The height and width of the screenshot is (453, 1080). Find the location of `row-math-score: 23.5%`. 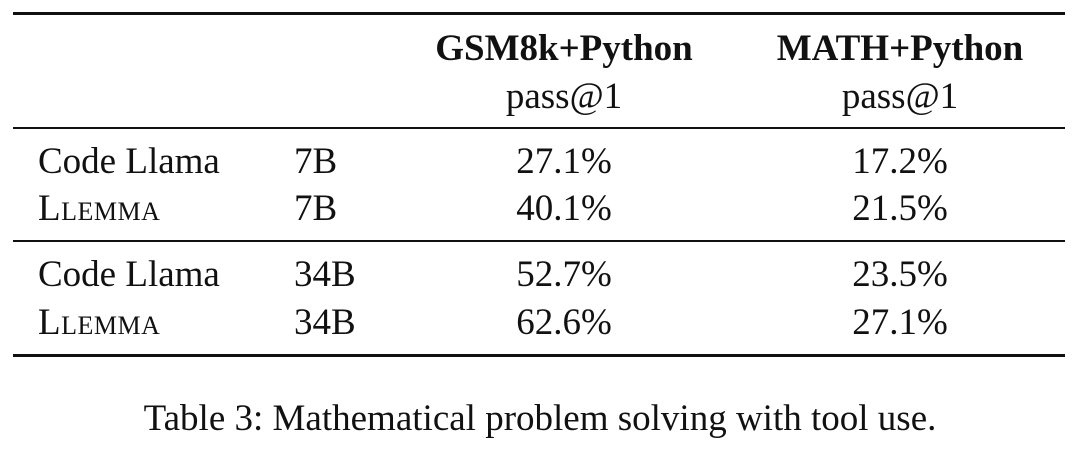

row-math-score: 23.5% is located at coordinates (900, 274).